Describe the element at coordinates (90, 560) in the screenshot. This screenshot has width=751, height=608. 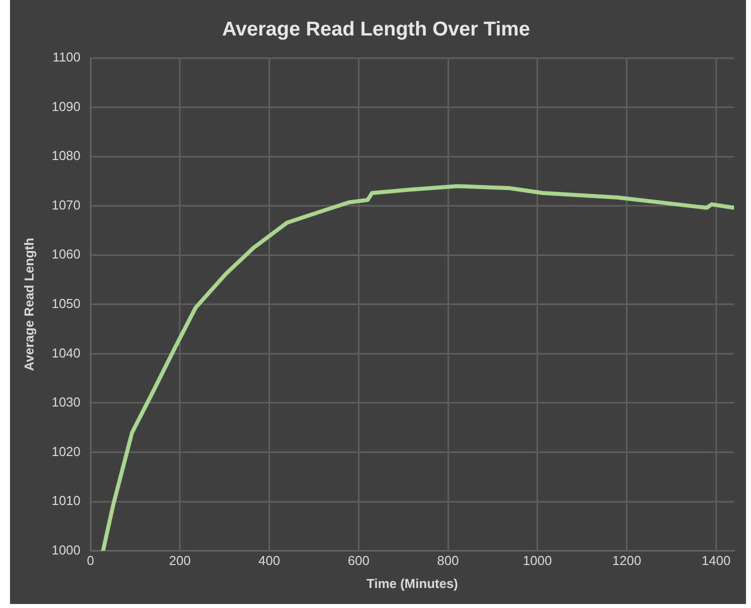
I see `x-tick-label: 0` at that location.